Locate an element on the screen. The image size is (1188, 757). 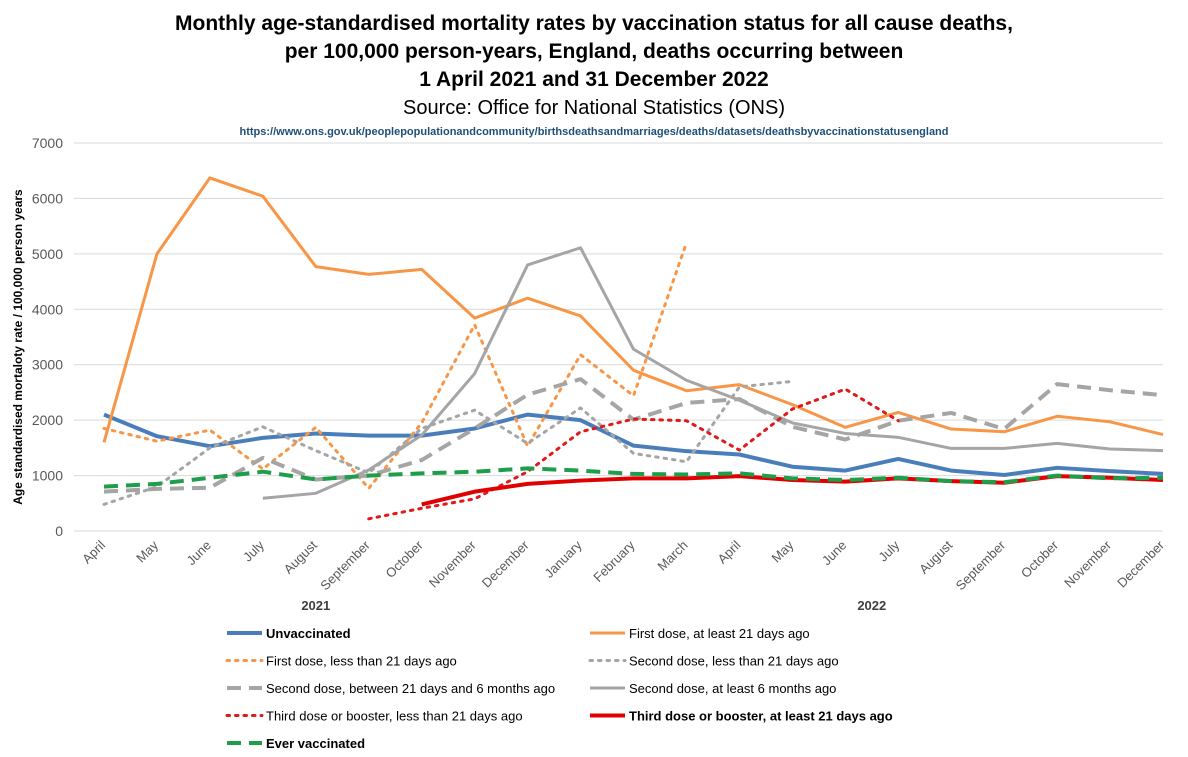
year-label: 2022 is located at coordinates (871, 605).